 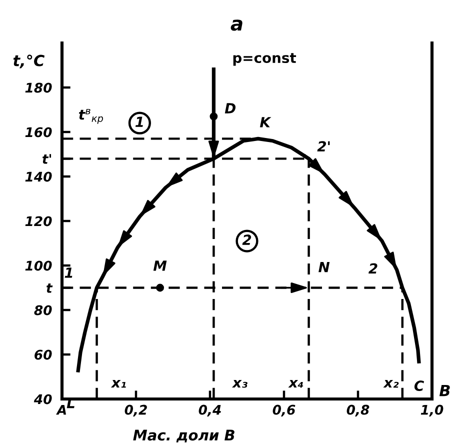 I want to click on annotation: C, so click(x=419, y=386).